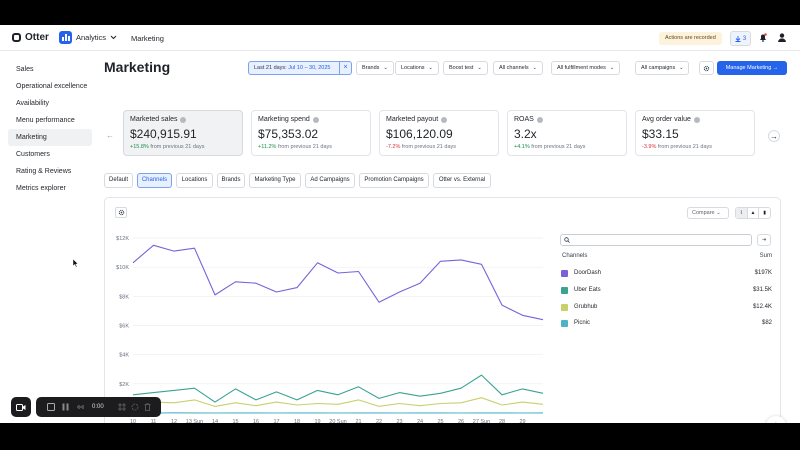  I want to click on brands-filter-label: Brands, so click(371, 68).